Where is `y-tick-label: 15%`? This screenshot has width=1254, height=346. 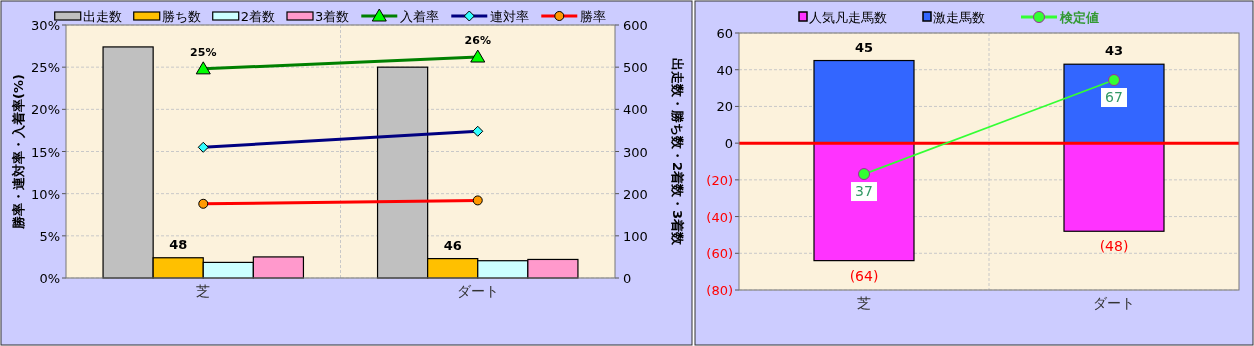
y-tick-label: 15% is located at coordinates (45, 152).